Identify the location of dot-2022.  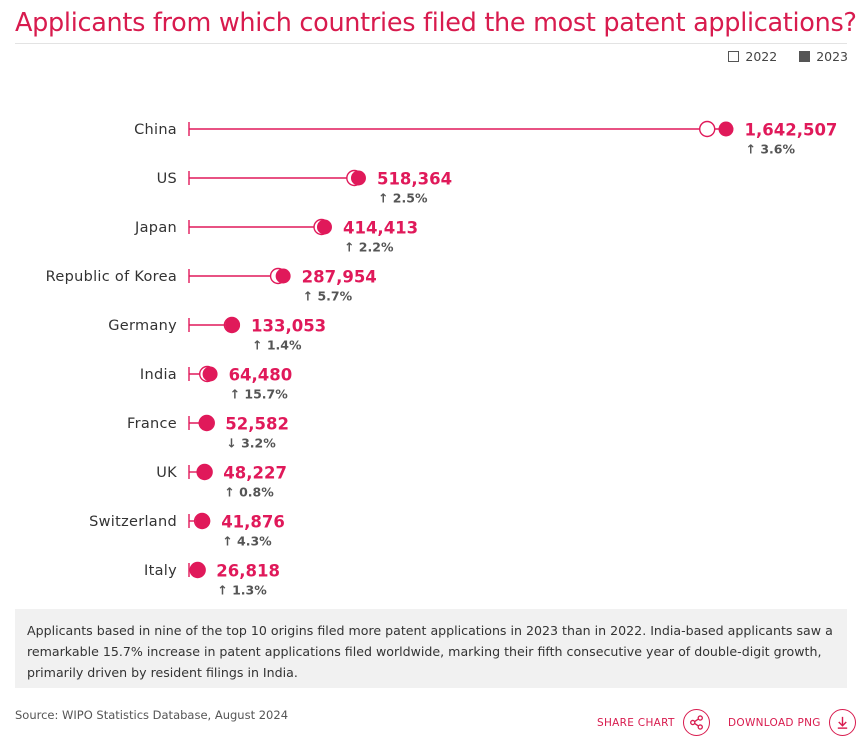
(707, 129).